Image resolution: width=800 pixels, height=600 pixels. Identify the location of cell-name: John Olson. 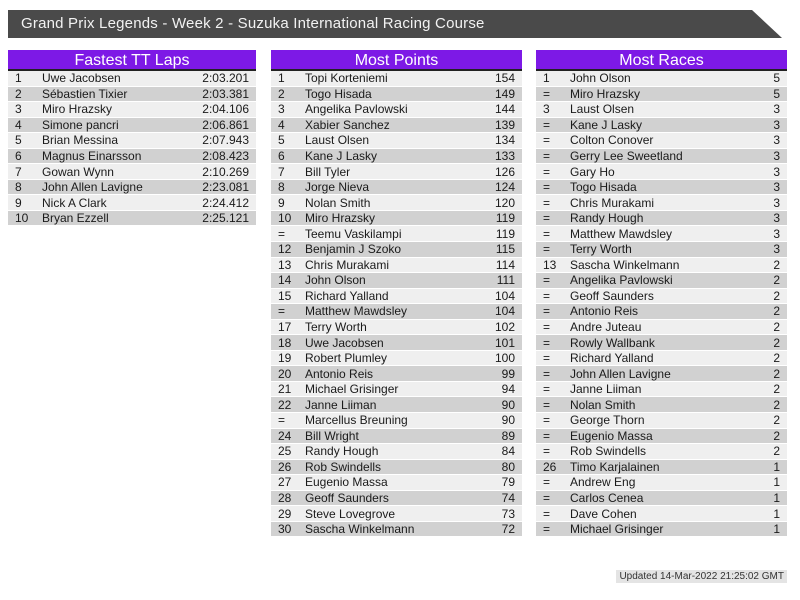
(335, 280).